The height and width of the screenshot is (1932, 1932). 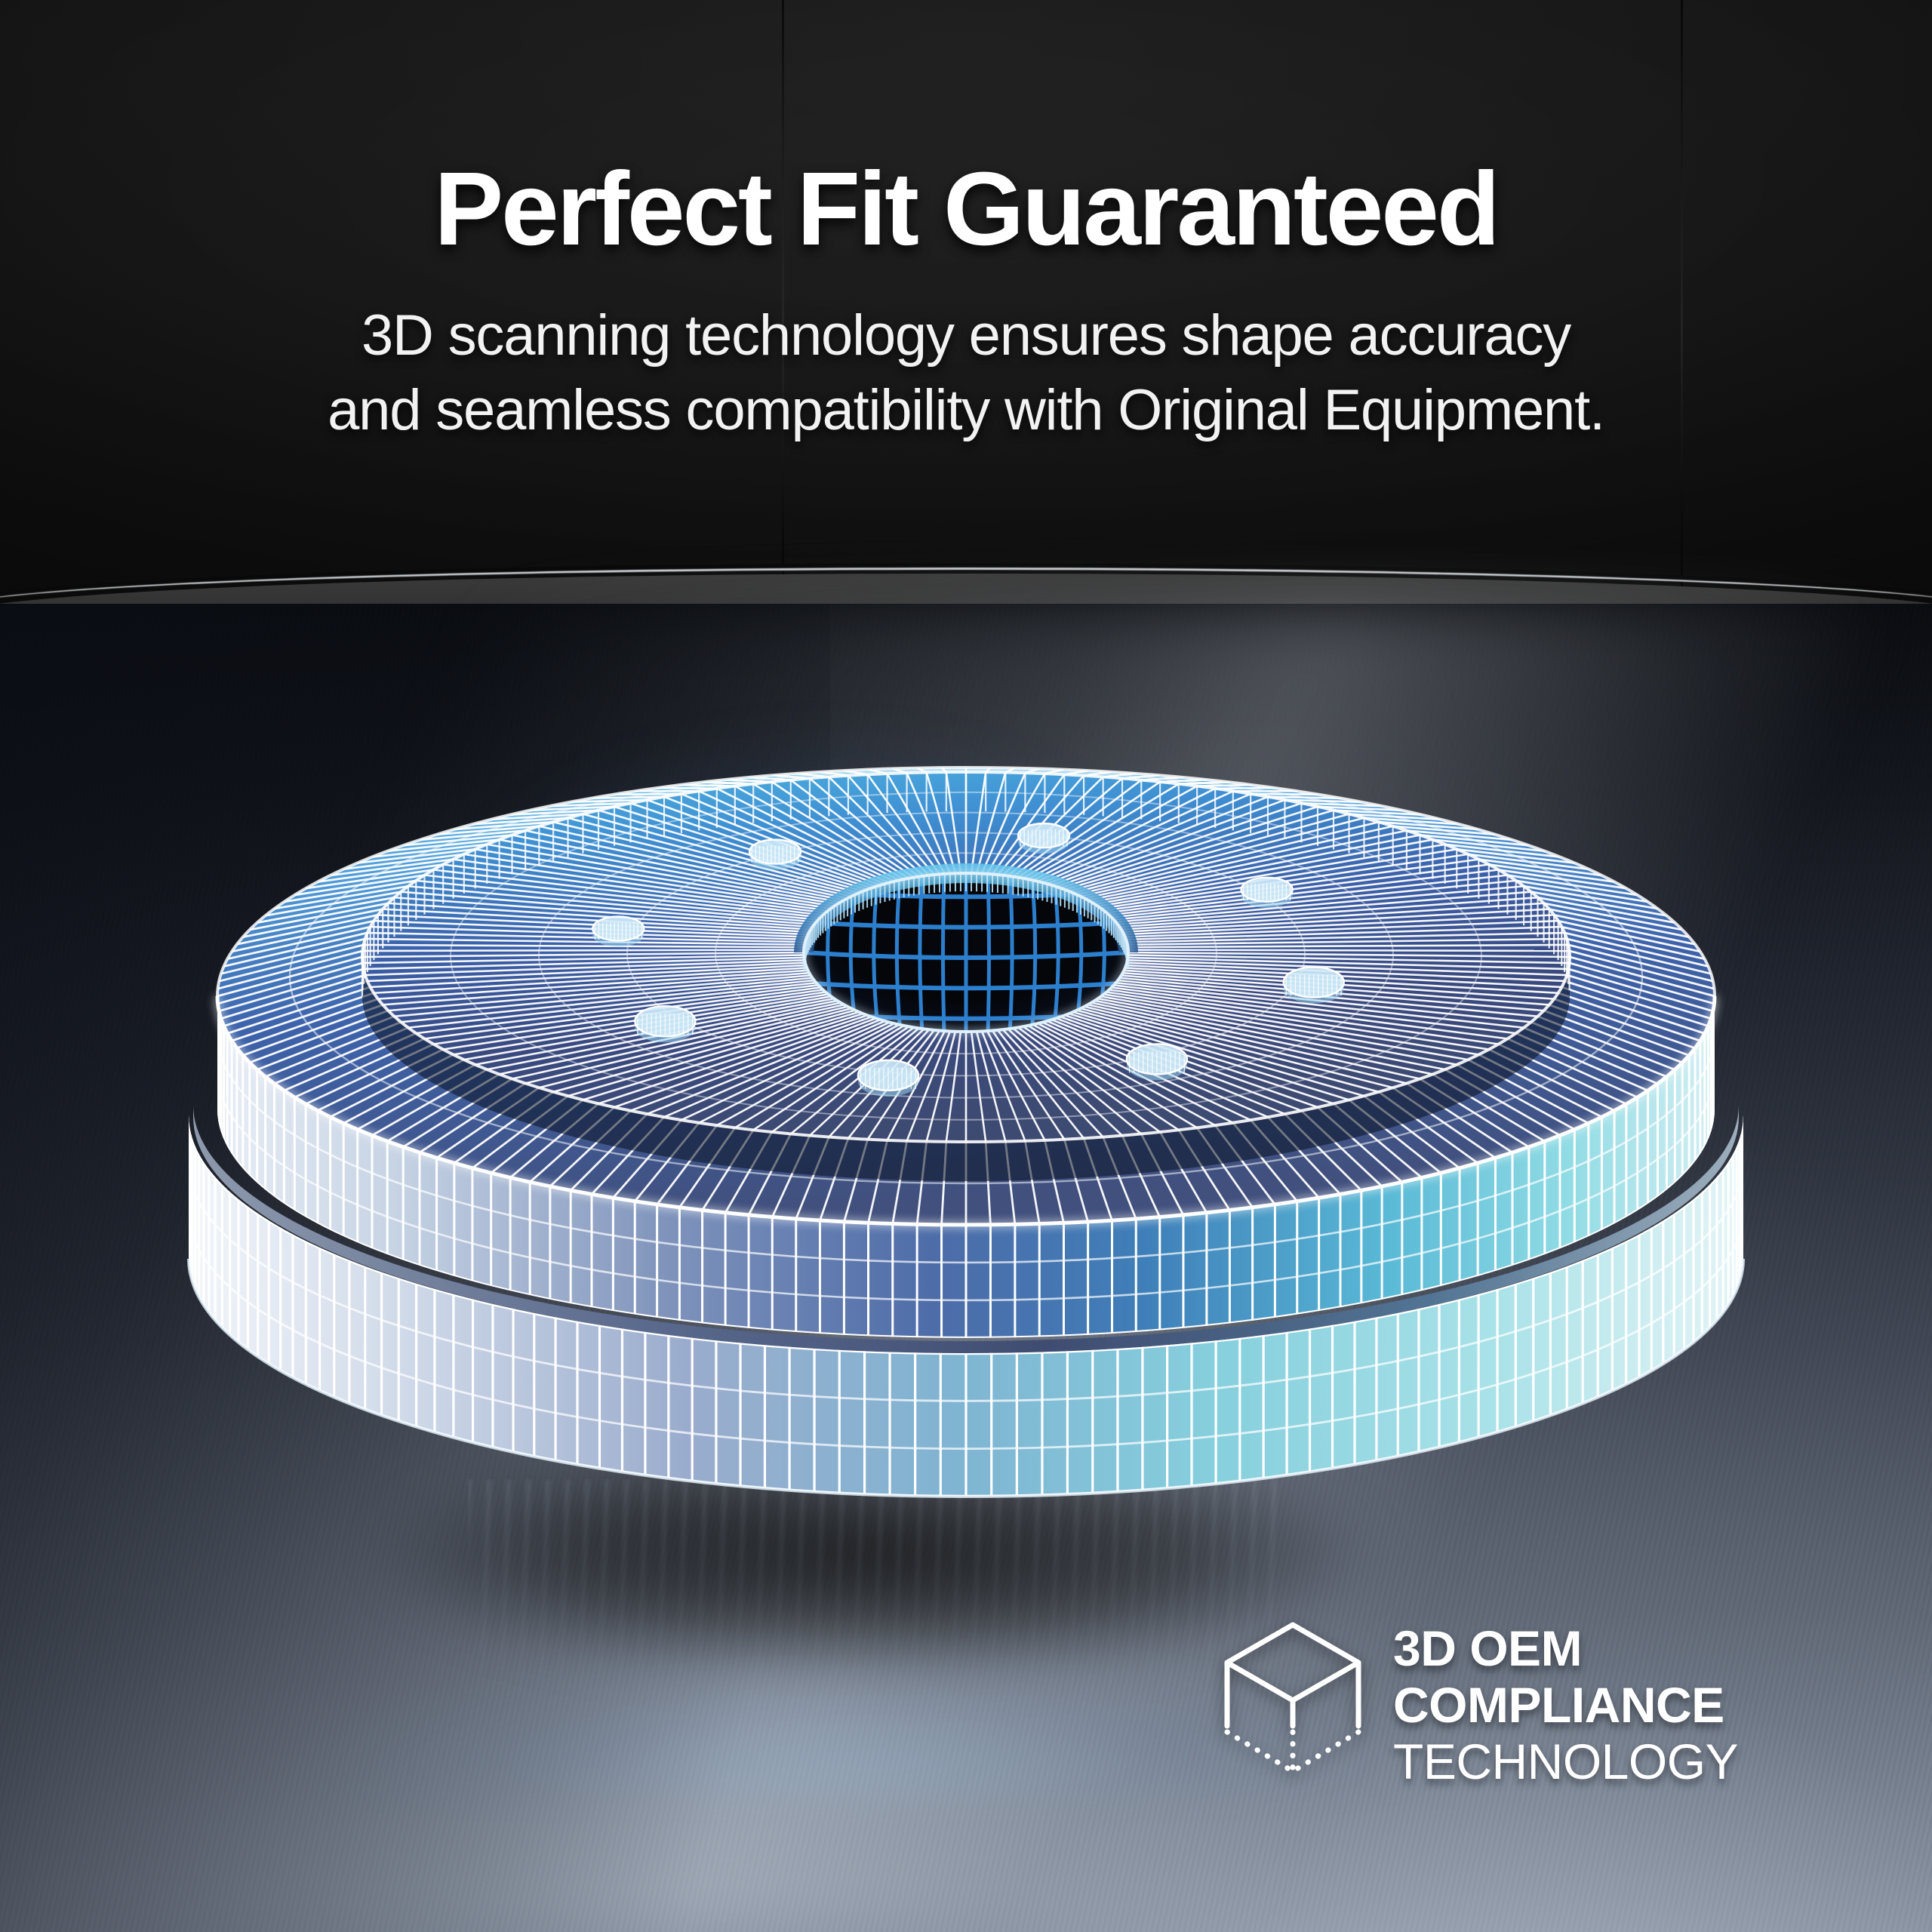 What do you see at coordinates (1566, 1761) in the screenshot?
I see `logo-line-3: TECHNOLOGY` at bounding box center [1566, 1761].